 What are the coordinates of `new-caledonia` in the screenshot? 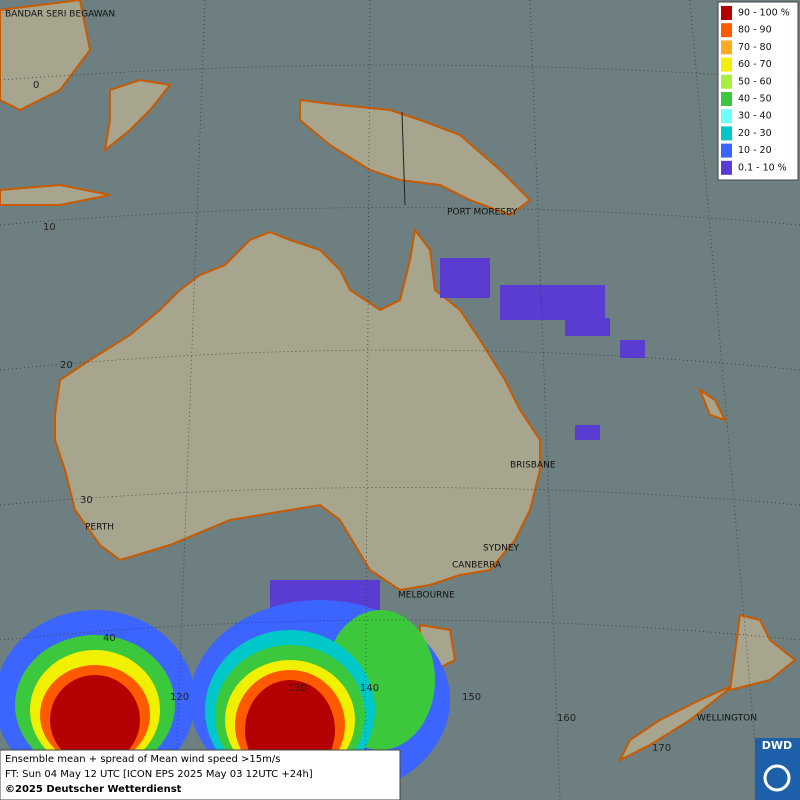 It's located at (712, 404).